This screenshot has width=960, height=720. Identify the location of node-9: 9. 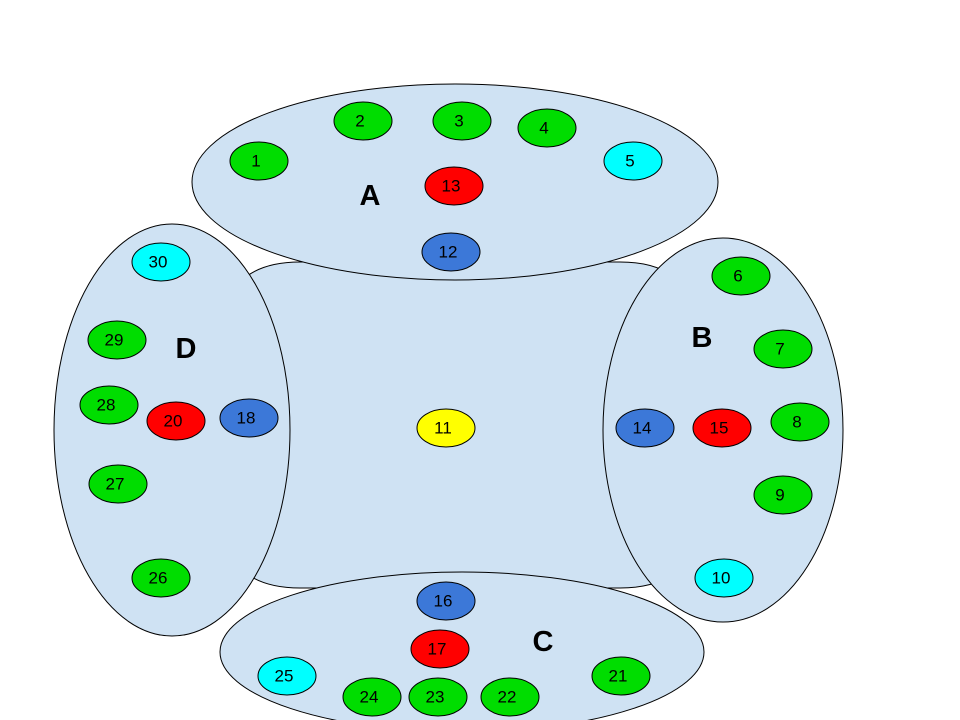
(783, 495).